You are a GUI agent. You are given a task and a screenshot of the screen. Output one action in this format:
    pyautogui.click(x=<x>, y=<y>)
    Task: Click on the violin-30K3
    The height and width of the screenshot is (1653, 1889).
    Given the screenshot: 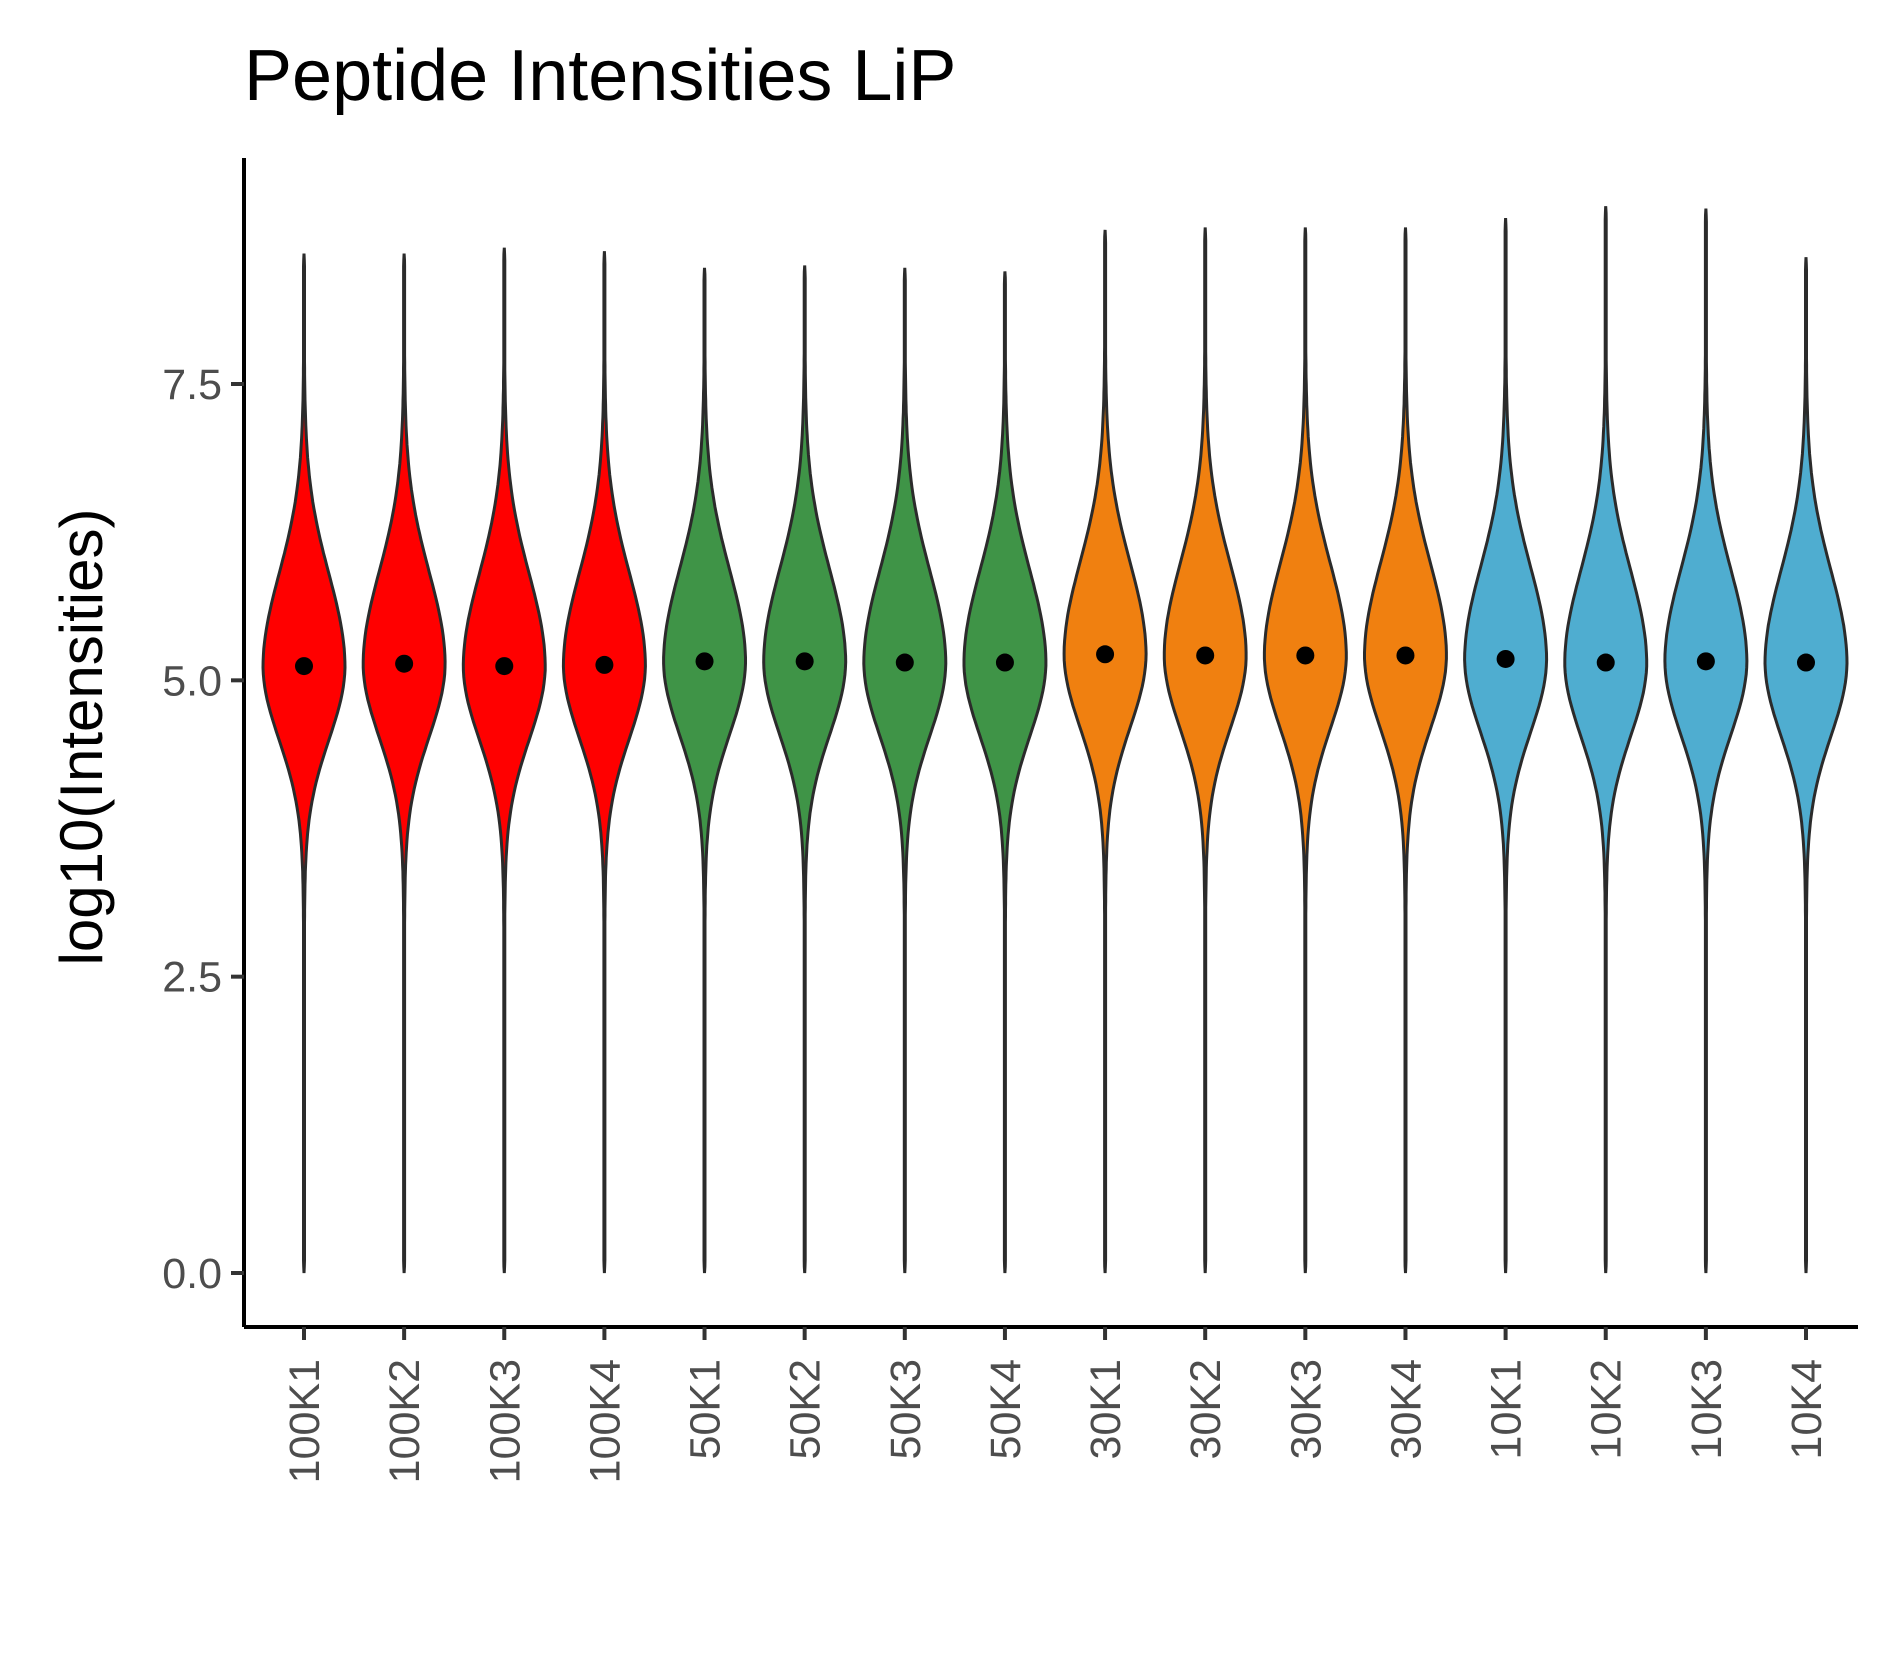 What is the action you would take?
    pyautogui.click(x=1305, y=750)
    